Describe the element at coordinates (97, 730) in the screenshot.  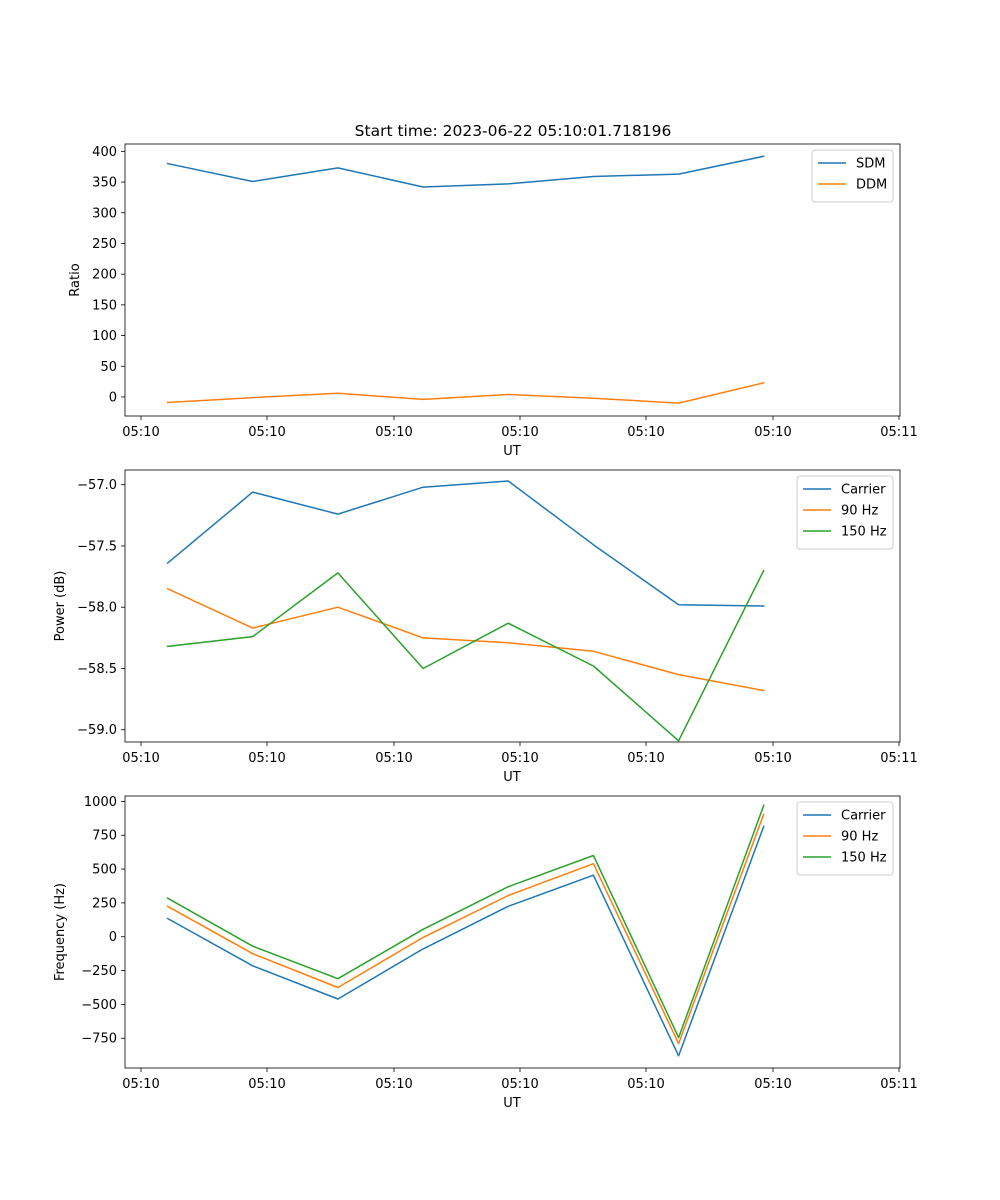
I see `y-tick-label: −59.0` at that location.